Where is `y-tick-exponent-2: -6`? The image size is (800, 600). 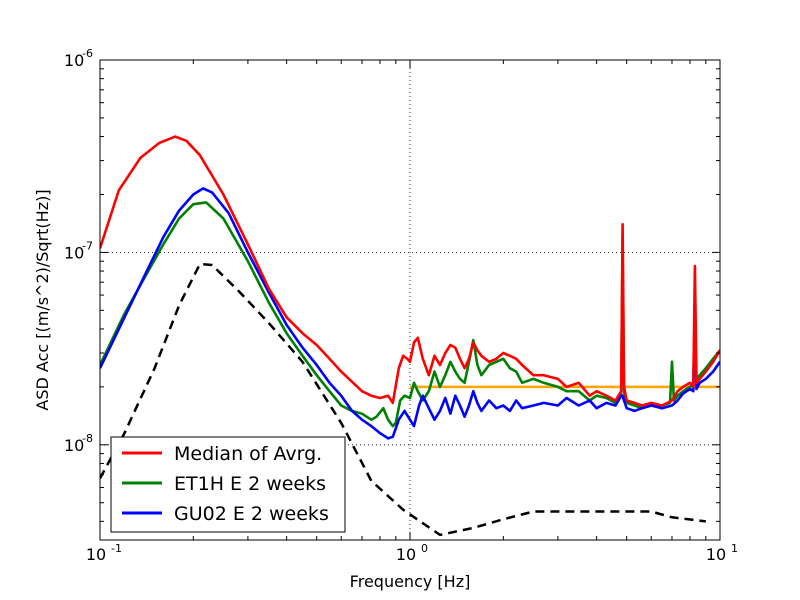
y-tick-exponent-2: -6 is located at coordinates (87, 53).